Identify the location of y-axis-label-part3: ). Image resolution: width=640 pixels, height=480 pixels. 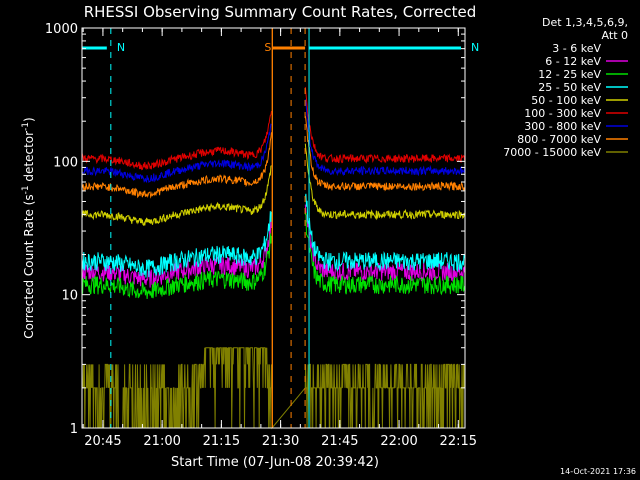
(29, 119).